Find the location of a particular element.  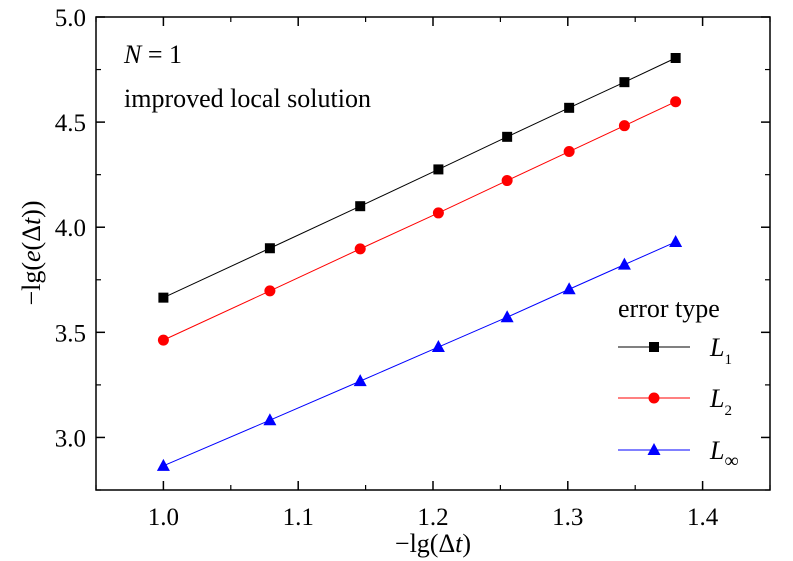

y-tick-label: 4.0 is located at coordinates (70, 228).